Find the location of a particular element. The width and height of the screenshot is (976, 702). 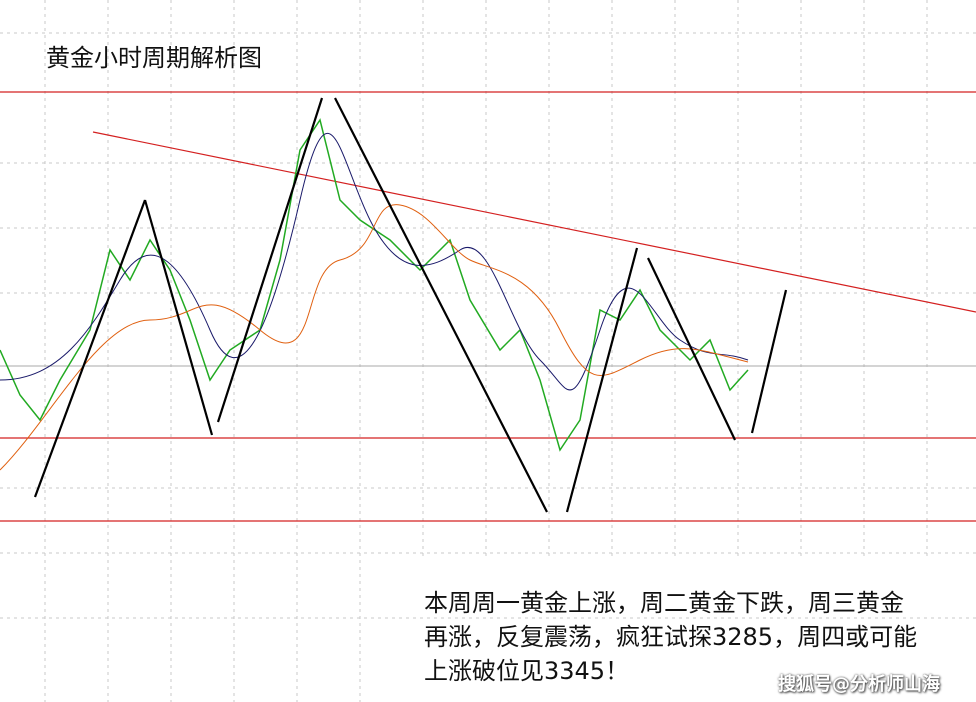

watermark: 搜狐号@分析师山海 is located at coordinates (859, 684).